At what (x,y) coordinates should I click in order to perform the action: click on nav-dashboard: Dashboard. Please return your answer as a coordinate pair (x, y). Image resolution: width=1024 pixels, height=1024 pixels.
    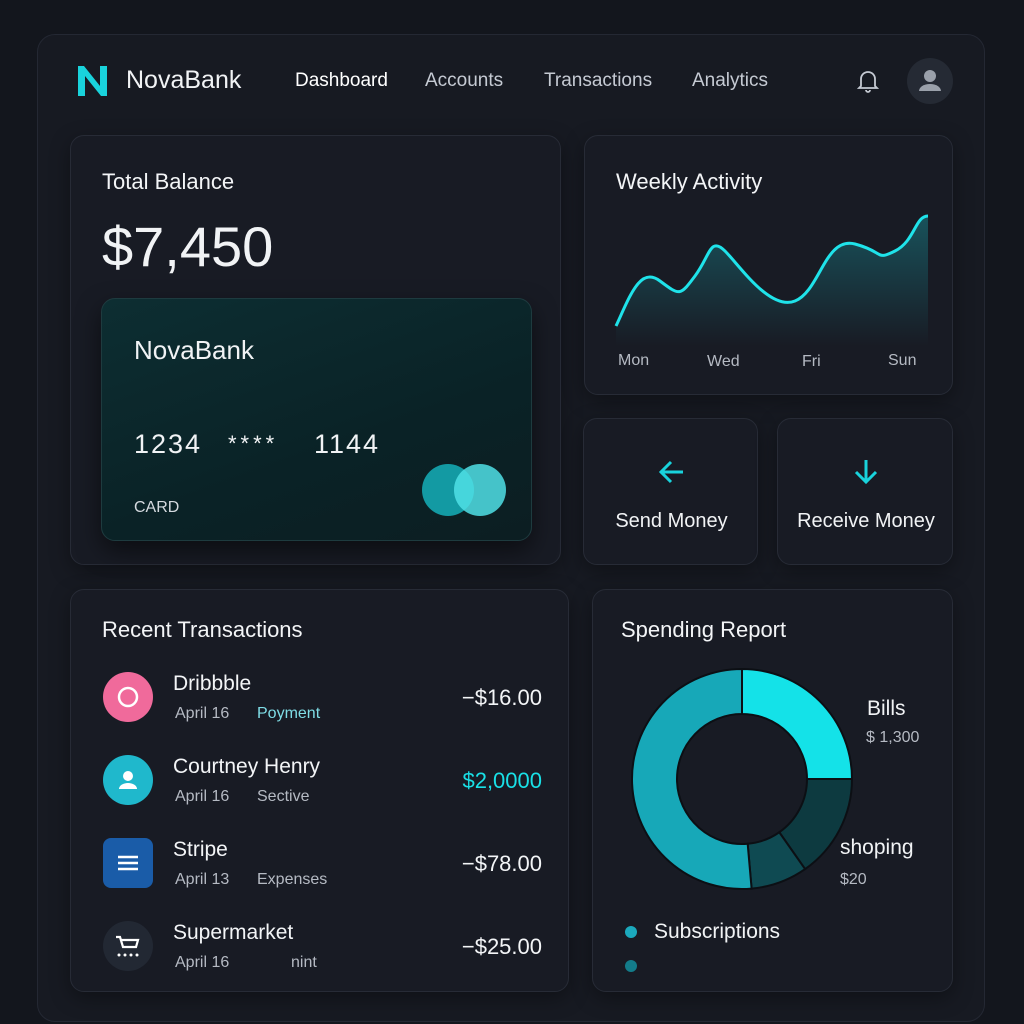
    Looking at the image, I should click on (341, 80).